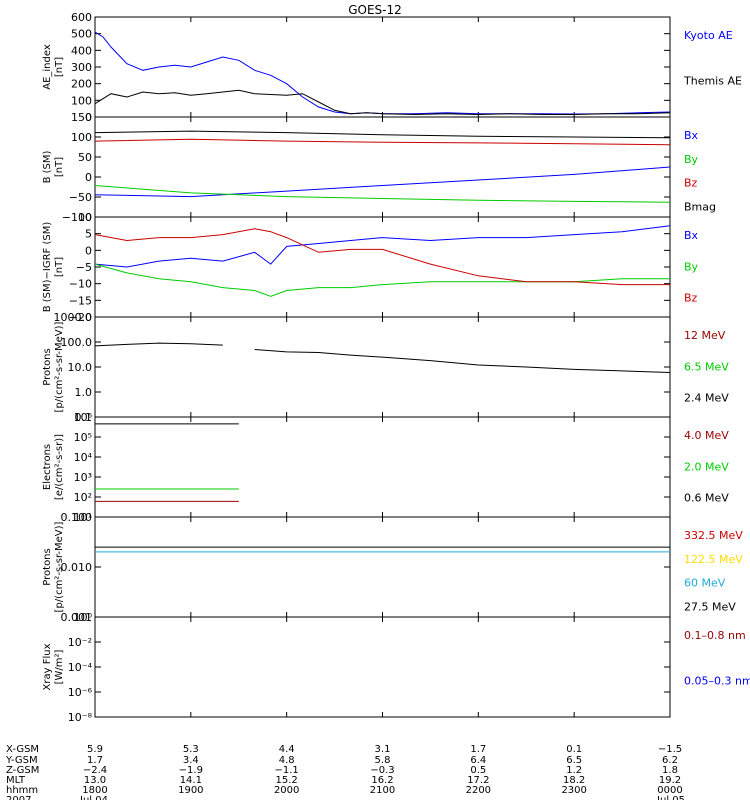  What do you see at coordinates (700, 206) in the screenshot?
I see `legend-entry: Bmag` at bounding box center [700, 206].